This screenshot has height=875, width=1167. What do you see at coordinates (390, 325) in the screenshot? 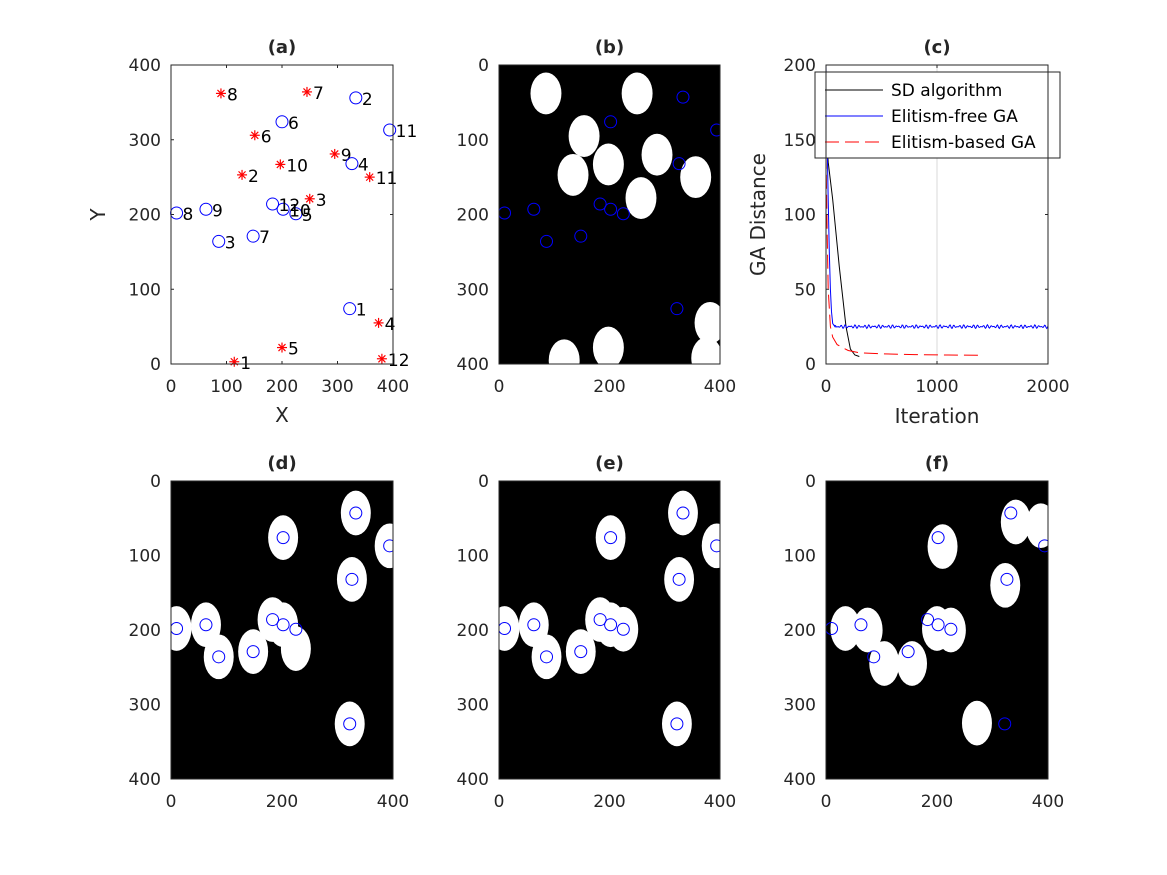
I see `star-label: 4` at bounding box center [390, 325].